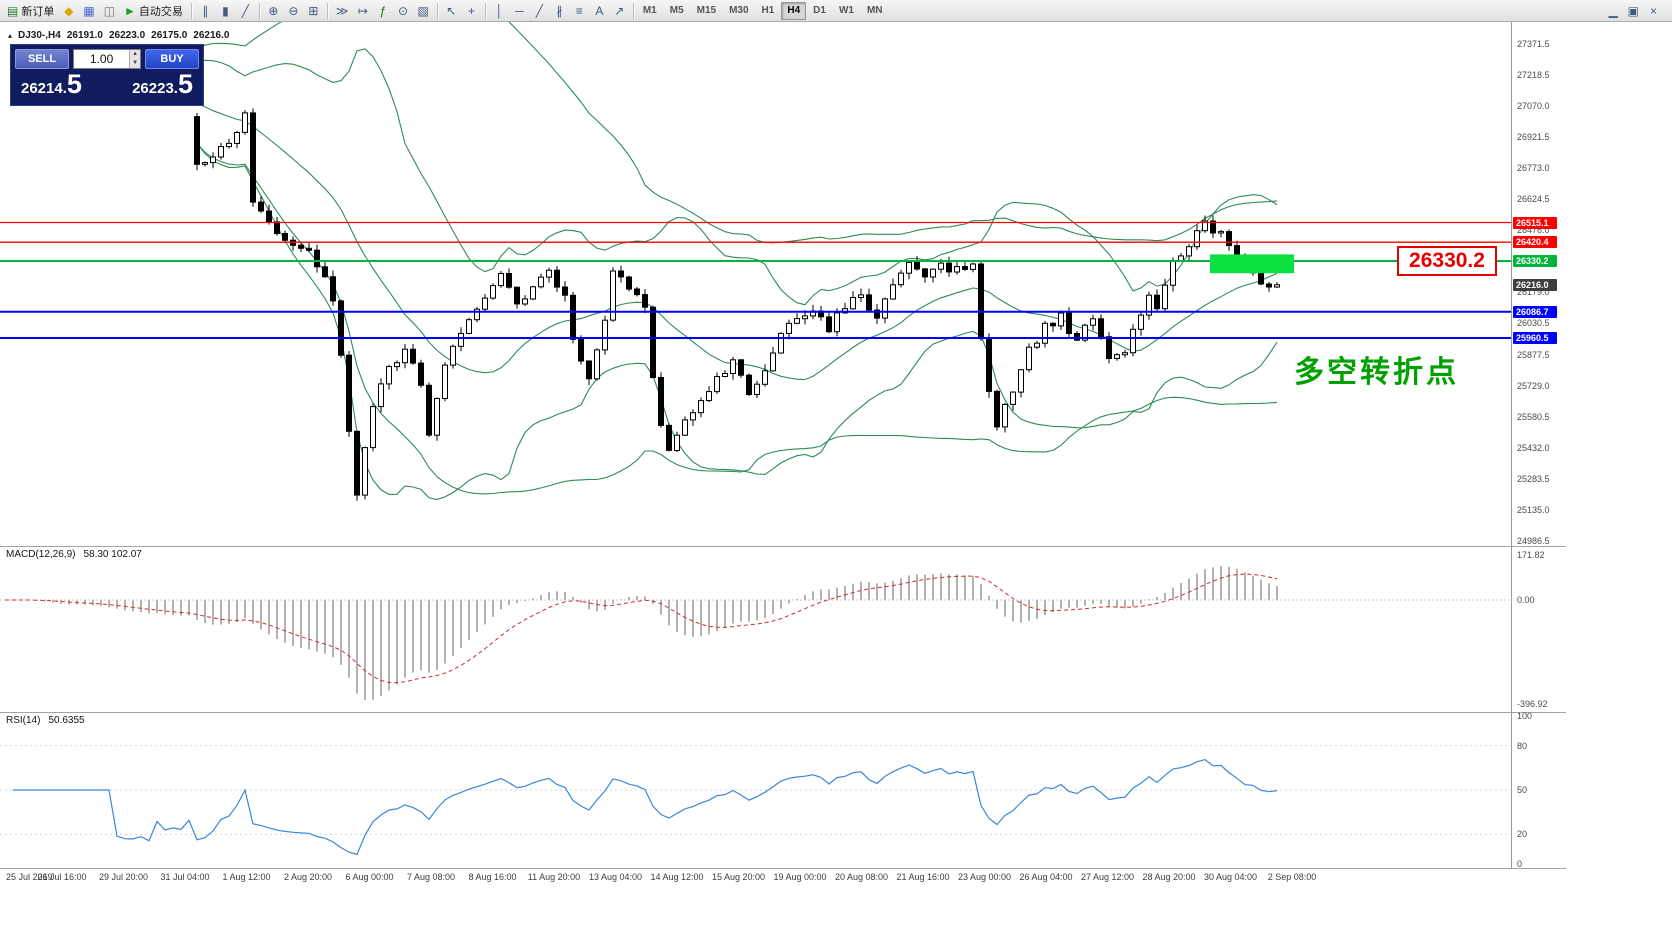 This screenshot has height=948, width=1672. I want to click on volume-input, so click(102, 59).